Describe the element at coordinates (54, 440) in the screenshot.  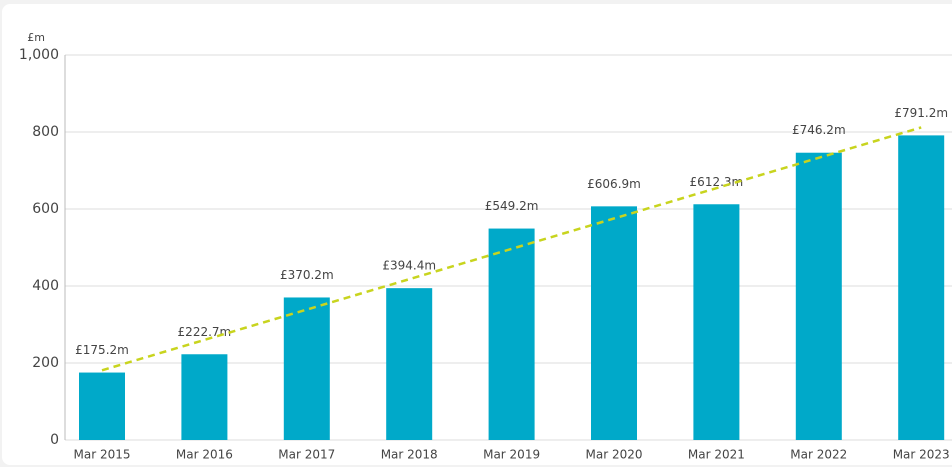
I see `y-tick-label: 0` at that location.